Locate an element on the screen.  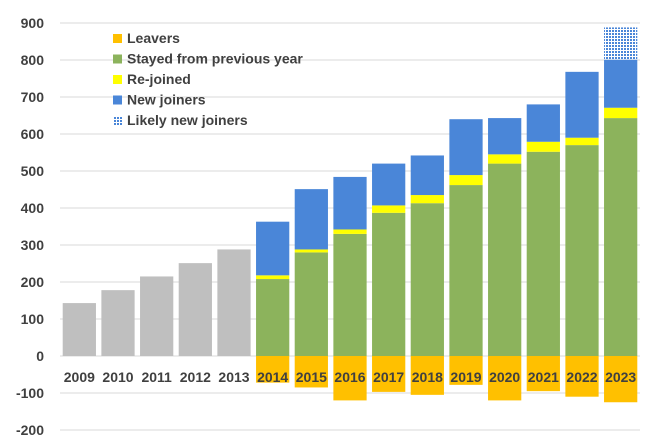
bar-re-joined-2019 is located at coordinates (466, 180).